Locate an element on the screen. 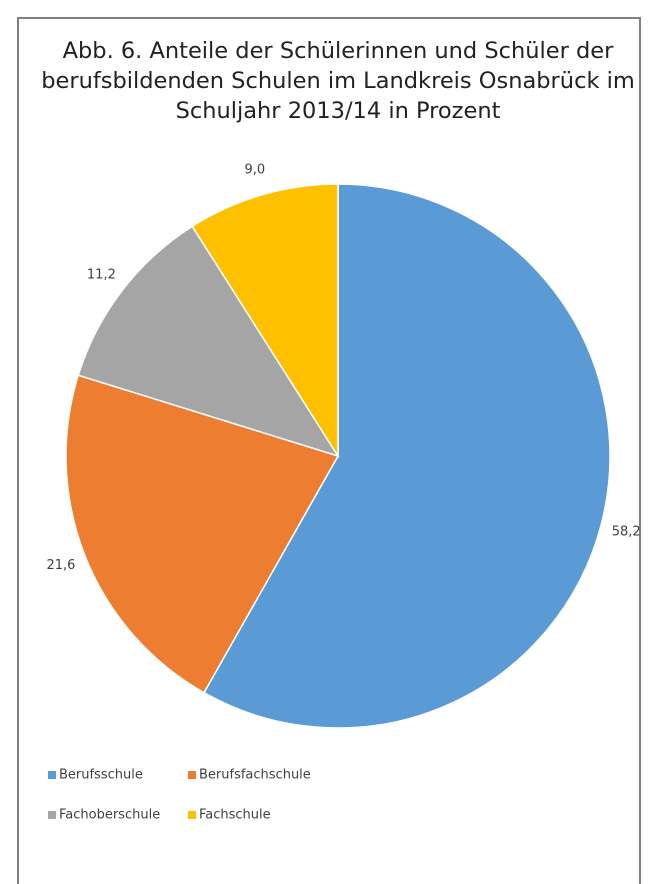 This screenshot has height=884, width=652. legend-label: Berufsfachschule is located at coordinates (255, 775).